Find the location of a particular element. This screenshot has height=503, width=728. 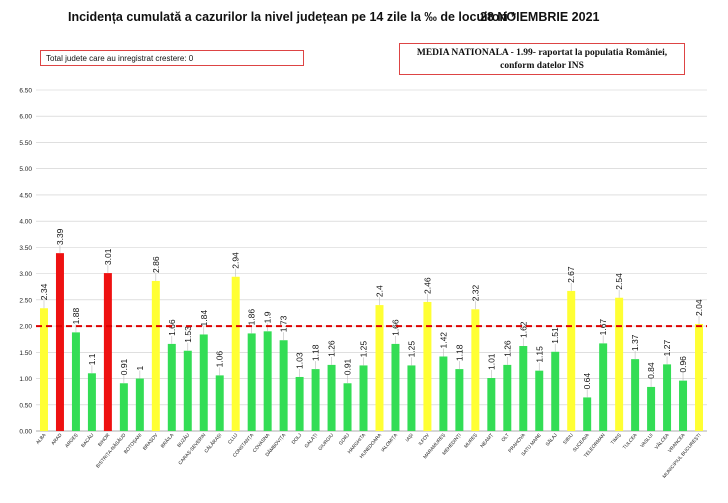

category-label: BUZĂU is located at coordinates (183, 439).